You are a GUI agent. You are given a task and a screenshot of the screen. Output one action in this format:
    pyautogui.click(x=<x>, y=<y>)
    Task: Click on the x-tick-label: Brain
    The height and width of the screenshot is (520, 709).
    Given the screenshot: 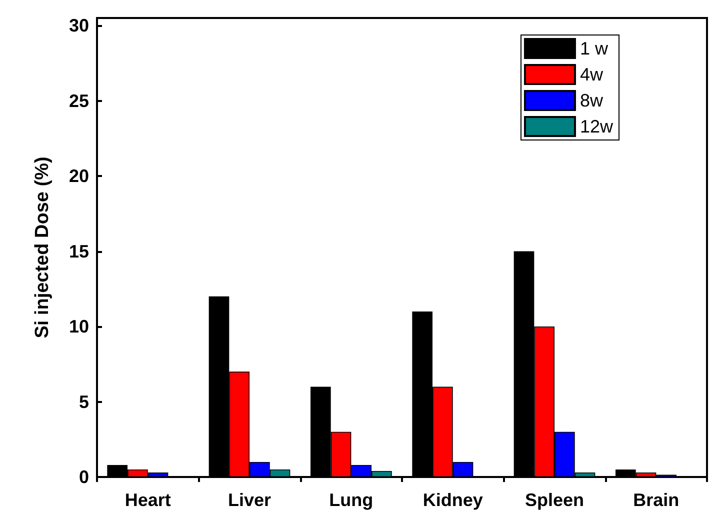 What is the action you would take?
    pyautogui.click(x=656, y=500)
    